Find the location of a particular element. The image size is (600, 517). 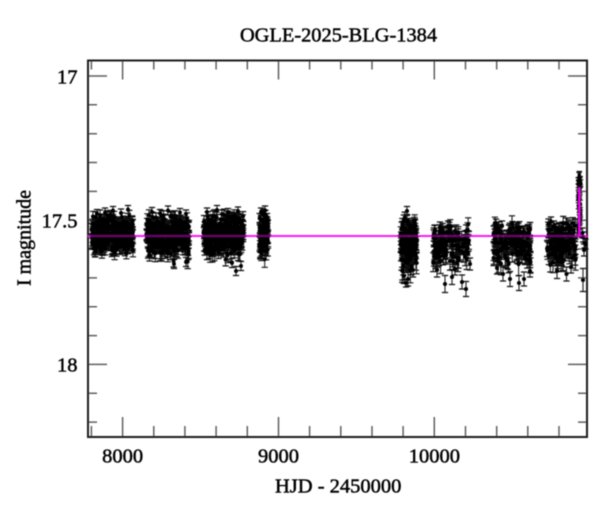

svg-text: HJD - 2450000 is located at coordinates (338, 486).